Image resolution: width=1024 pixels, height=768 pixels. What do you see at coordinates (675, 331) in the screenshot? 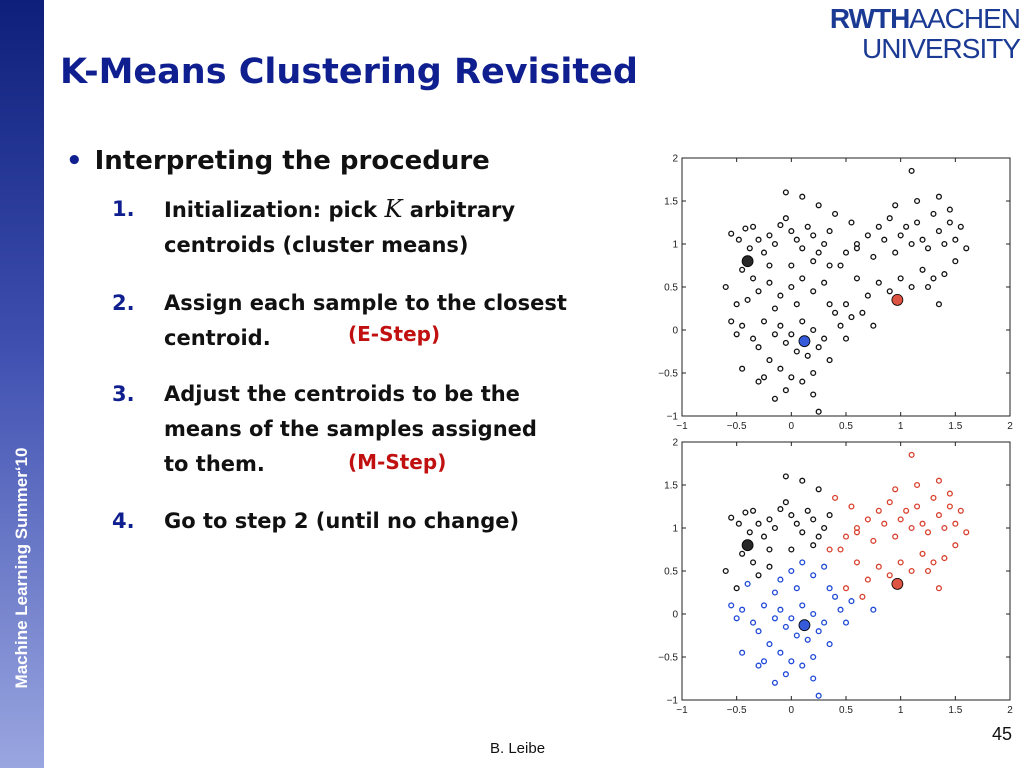
I see `y-tick-label: 0` at bounding box center [675, 331].